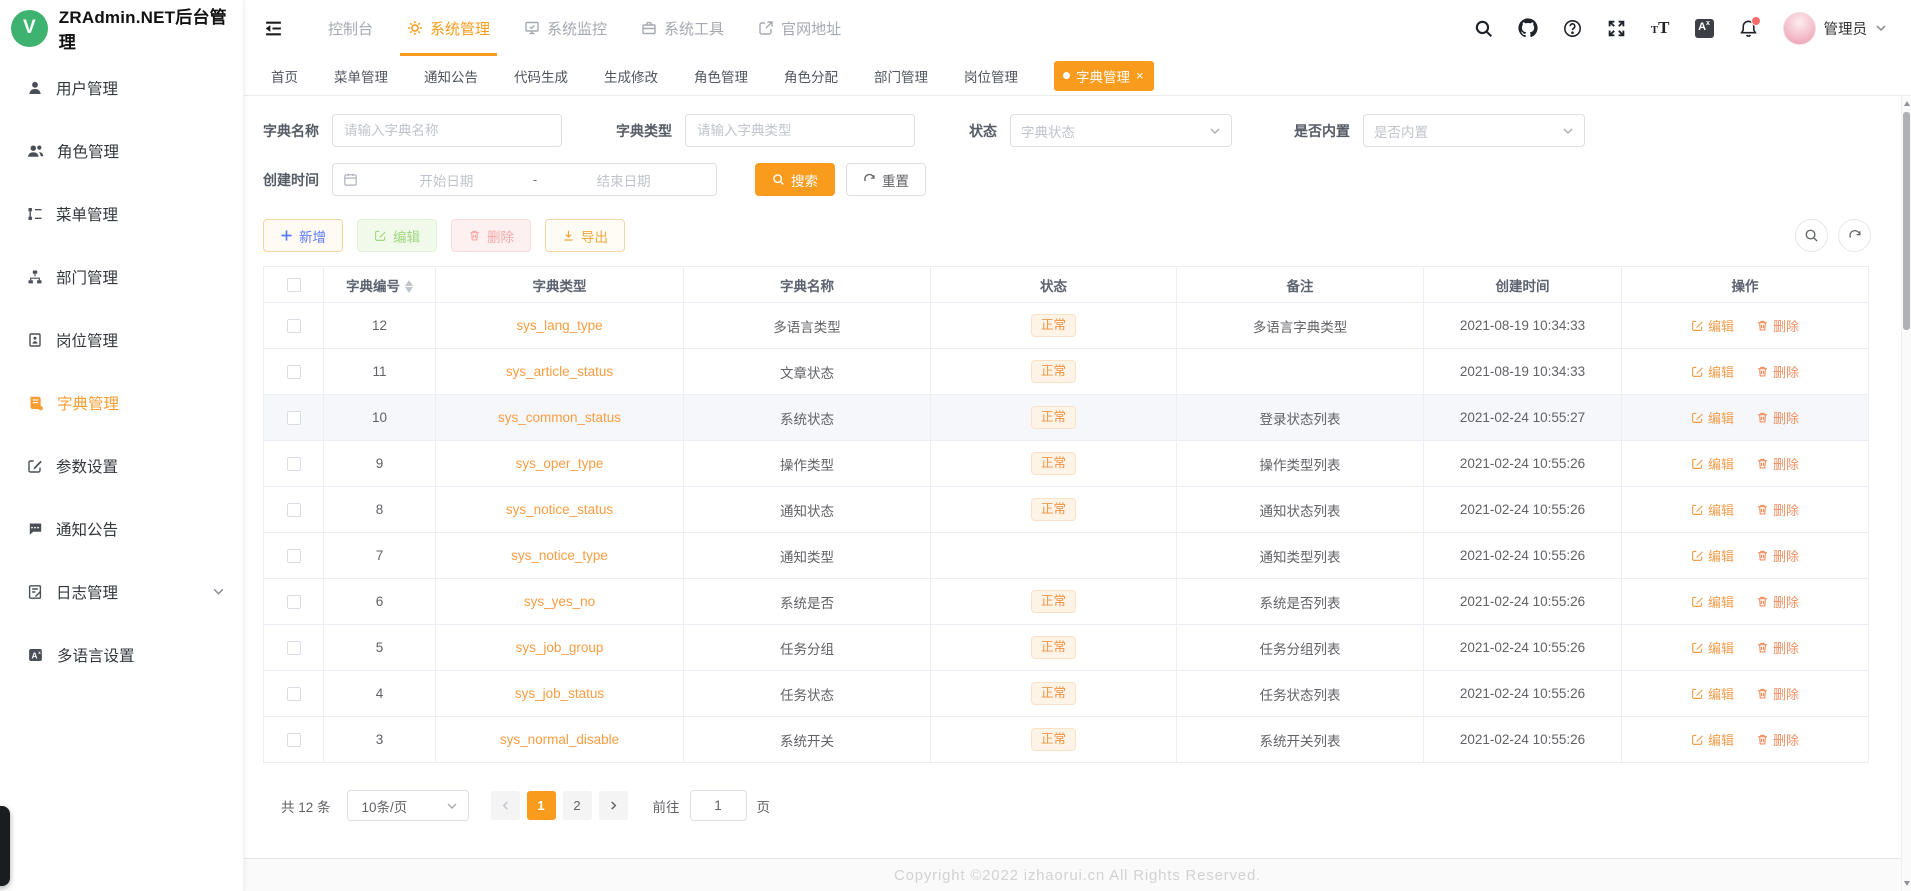 The image size is (1911, 891). What do you see at coordinates (613, 805) in the screenshot?
I see `next-page-button` at bounding box center [613, 805].